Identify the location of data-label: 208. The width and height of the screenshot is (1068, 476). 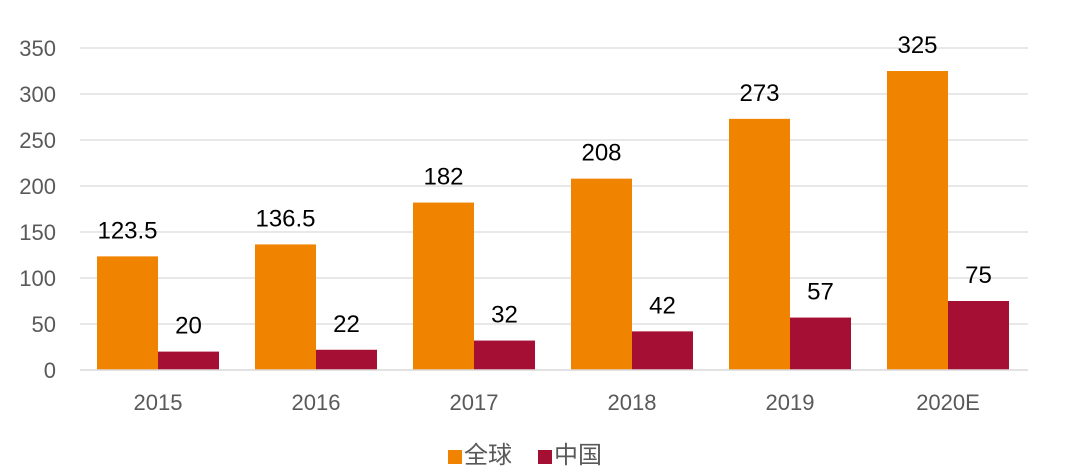
(601, 153).